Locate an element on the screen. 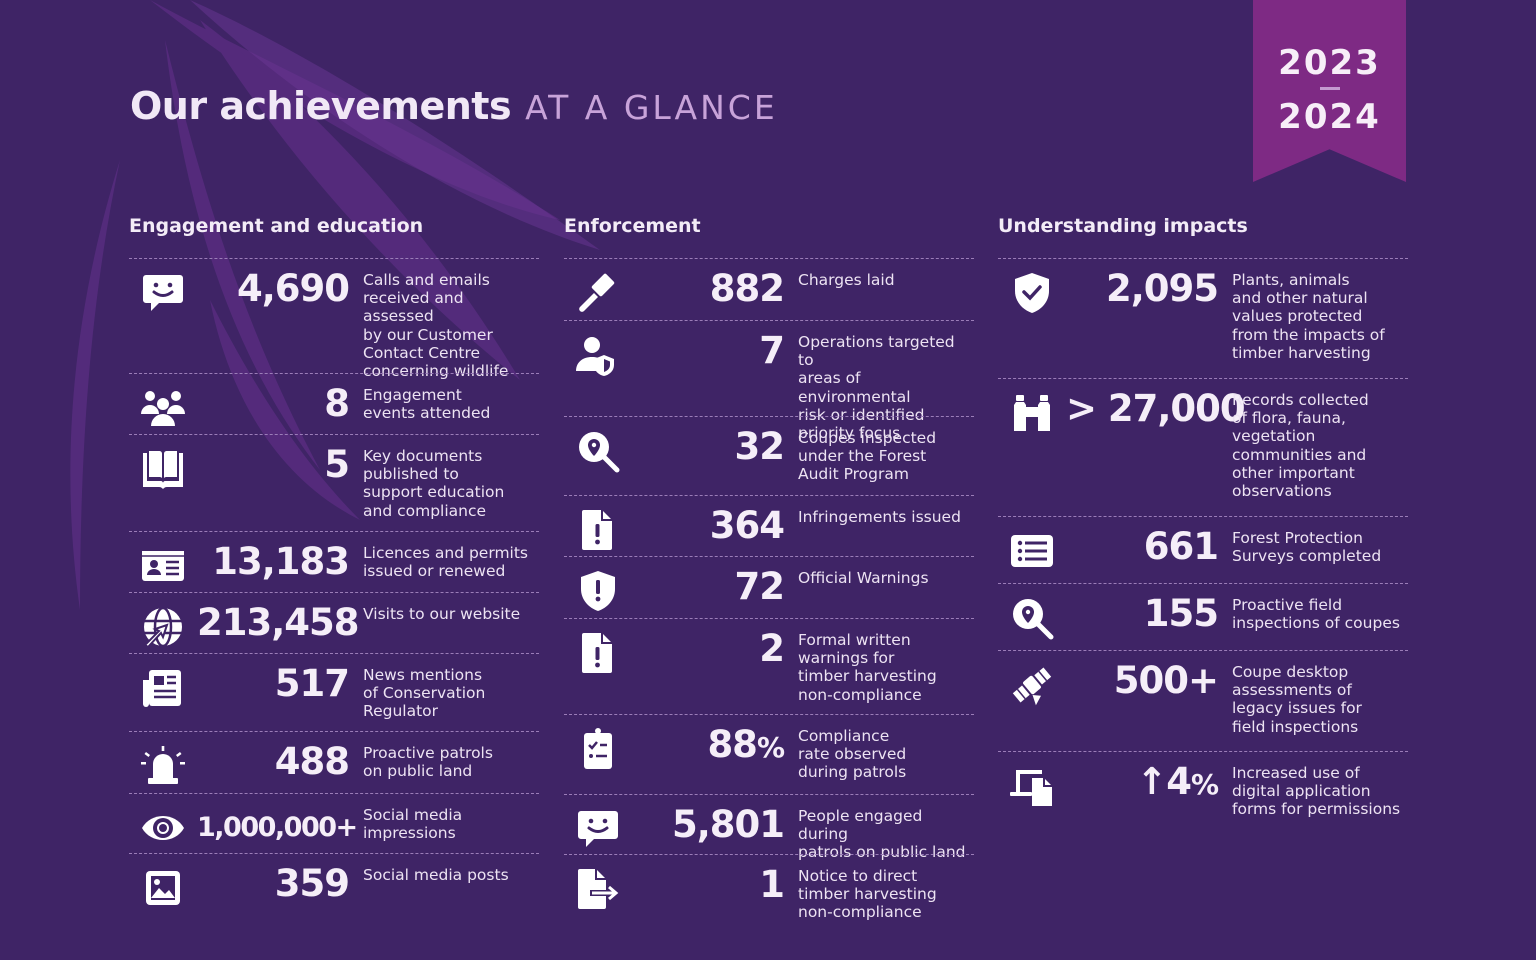  stat-value: > 27,000 is located at coordinates (1156, 408).